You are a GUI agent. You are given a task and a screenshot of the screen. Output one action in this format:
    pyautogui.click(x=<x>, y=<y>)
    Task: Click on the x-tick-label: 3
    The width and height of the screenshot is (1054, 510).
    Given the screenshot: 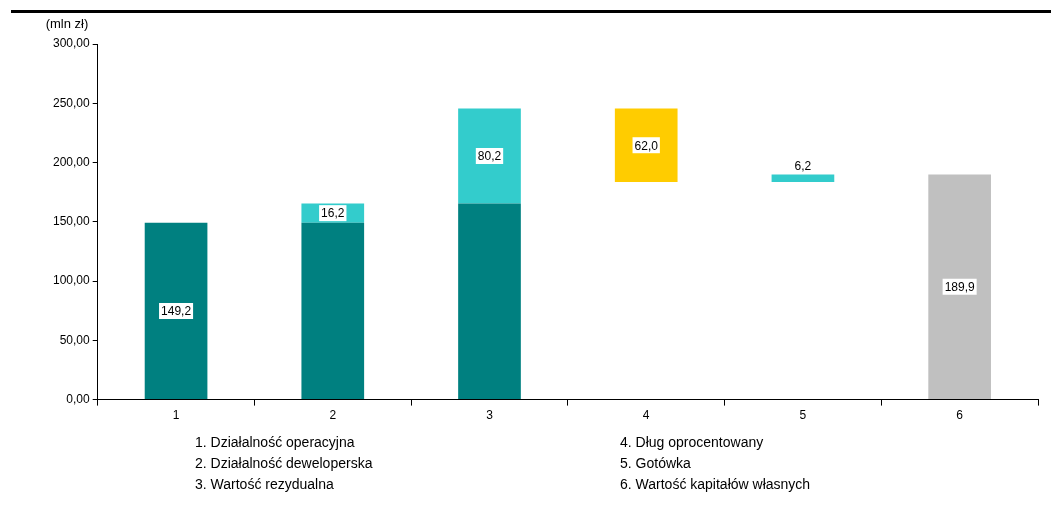 What is the action you would take?
    pyautogui.click(x=490, y=415)
    